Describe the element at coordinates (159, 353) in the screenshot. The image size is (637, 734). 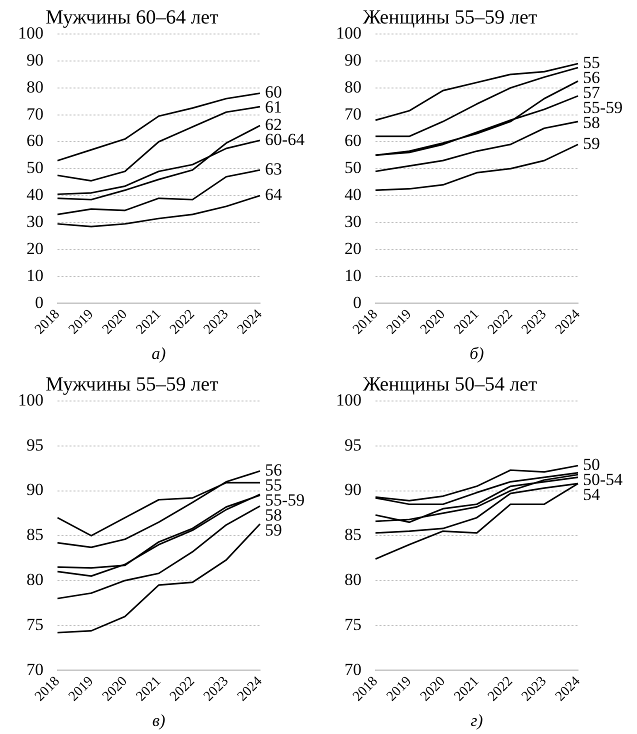
I see `text: а)` at that location.